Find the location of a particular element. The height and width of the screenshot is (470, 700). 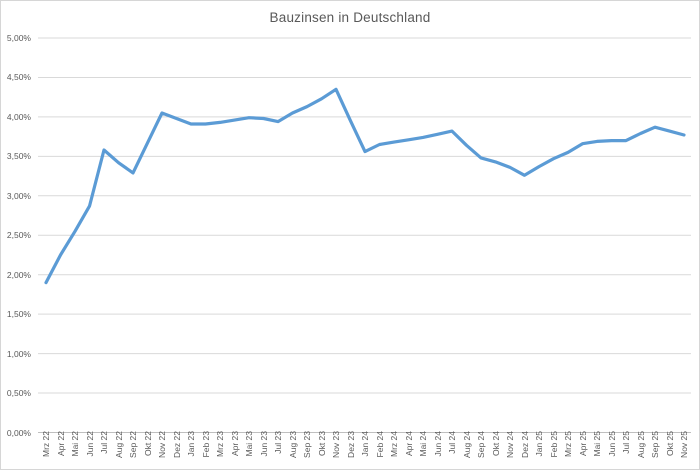

x-axis-label: Mrz 24 is located at coordinates (394, 444).